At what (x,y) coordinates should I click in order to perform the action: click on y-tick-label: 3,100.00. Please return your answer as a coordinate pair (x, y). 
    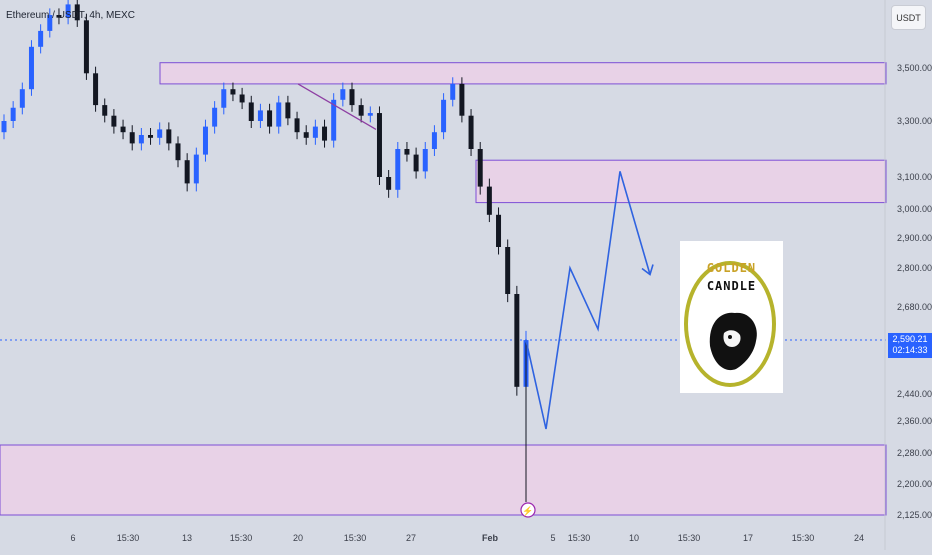
    Looking at the image, I should click on (914, 177).